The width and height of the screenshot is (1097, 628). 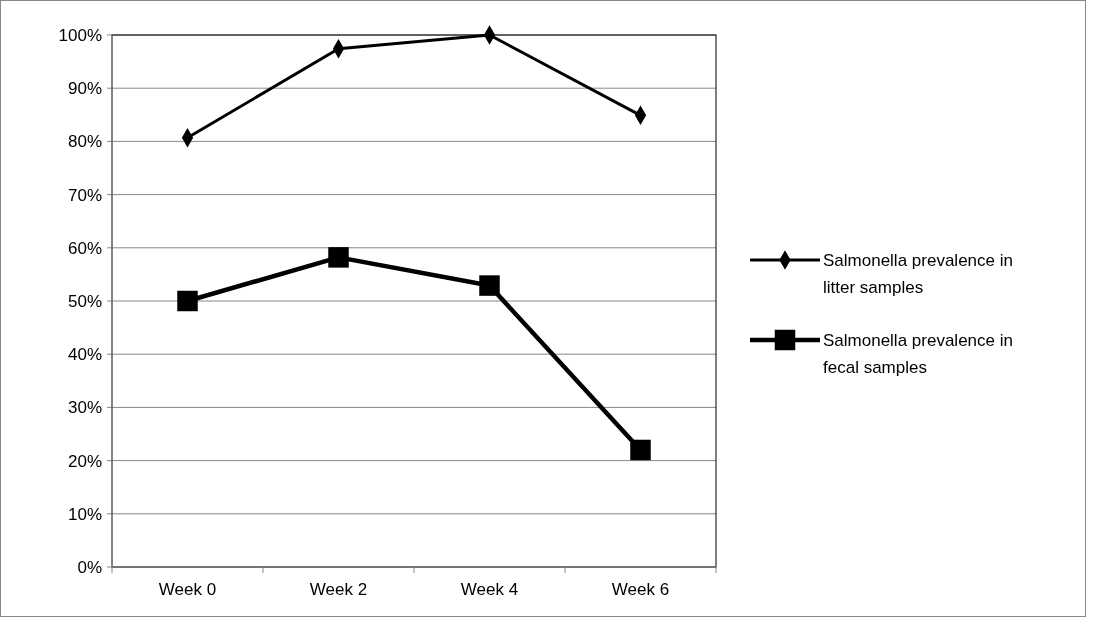 What do you see at coordinates (918, 354) in the screenshot?
I see `legend-label: Salmonella prevalence in fecal samples` at bounding box center [918, 354].